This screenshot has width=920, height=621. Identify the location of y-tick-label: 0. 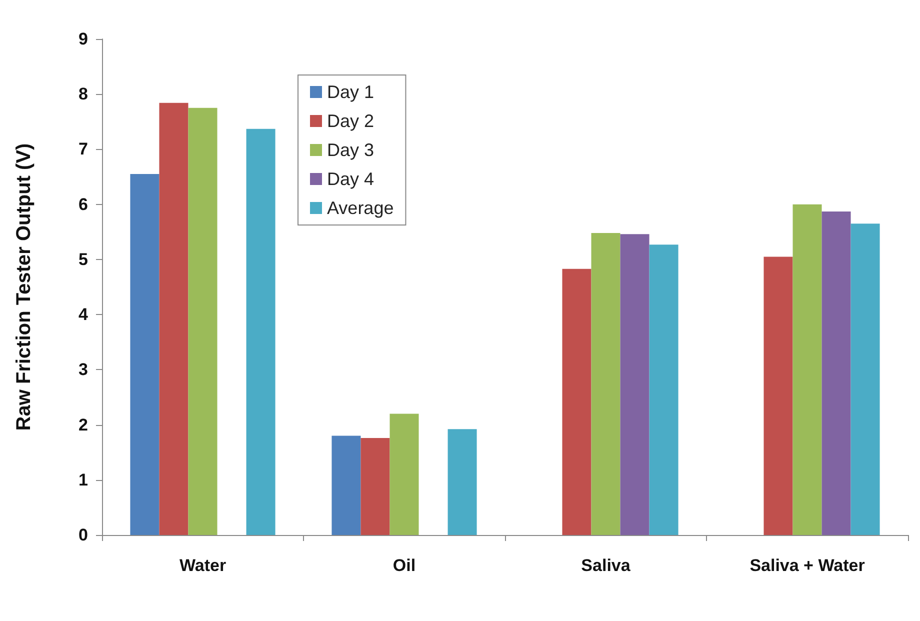
(83, 535).